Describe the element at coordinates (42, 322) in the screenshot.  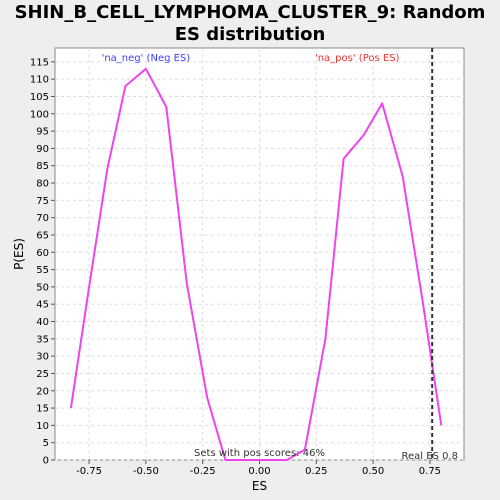
I see `y-tick-label: 40` at that location.